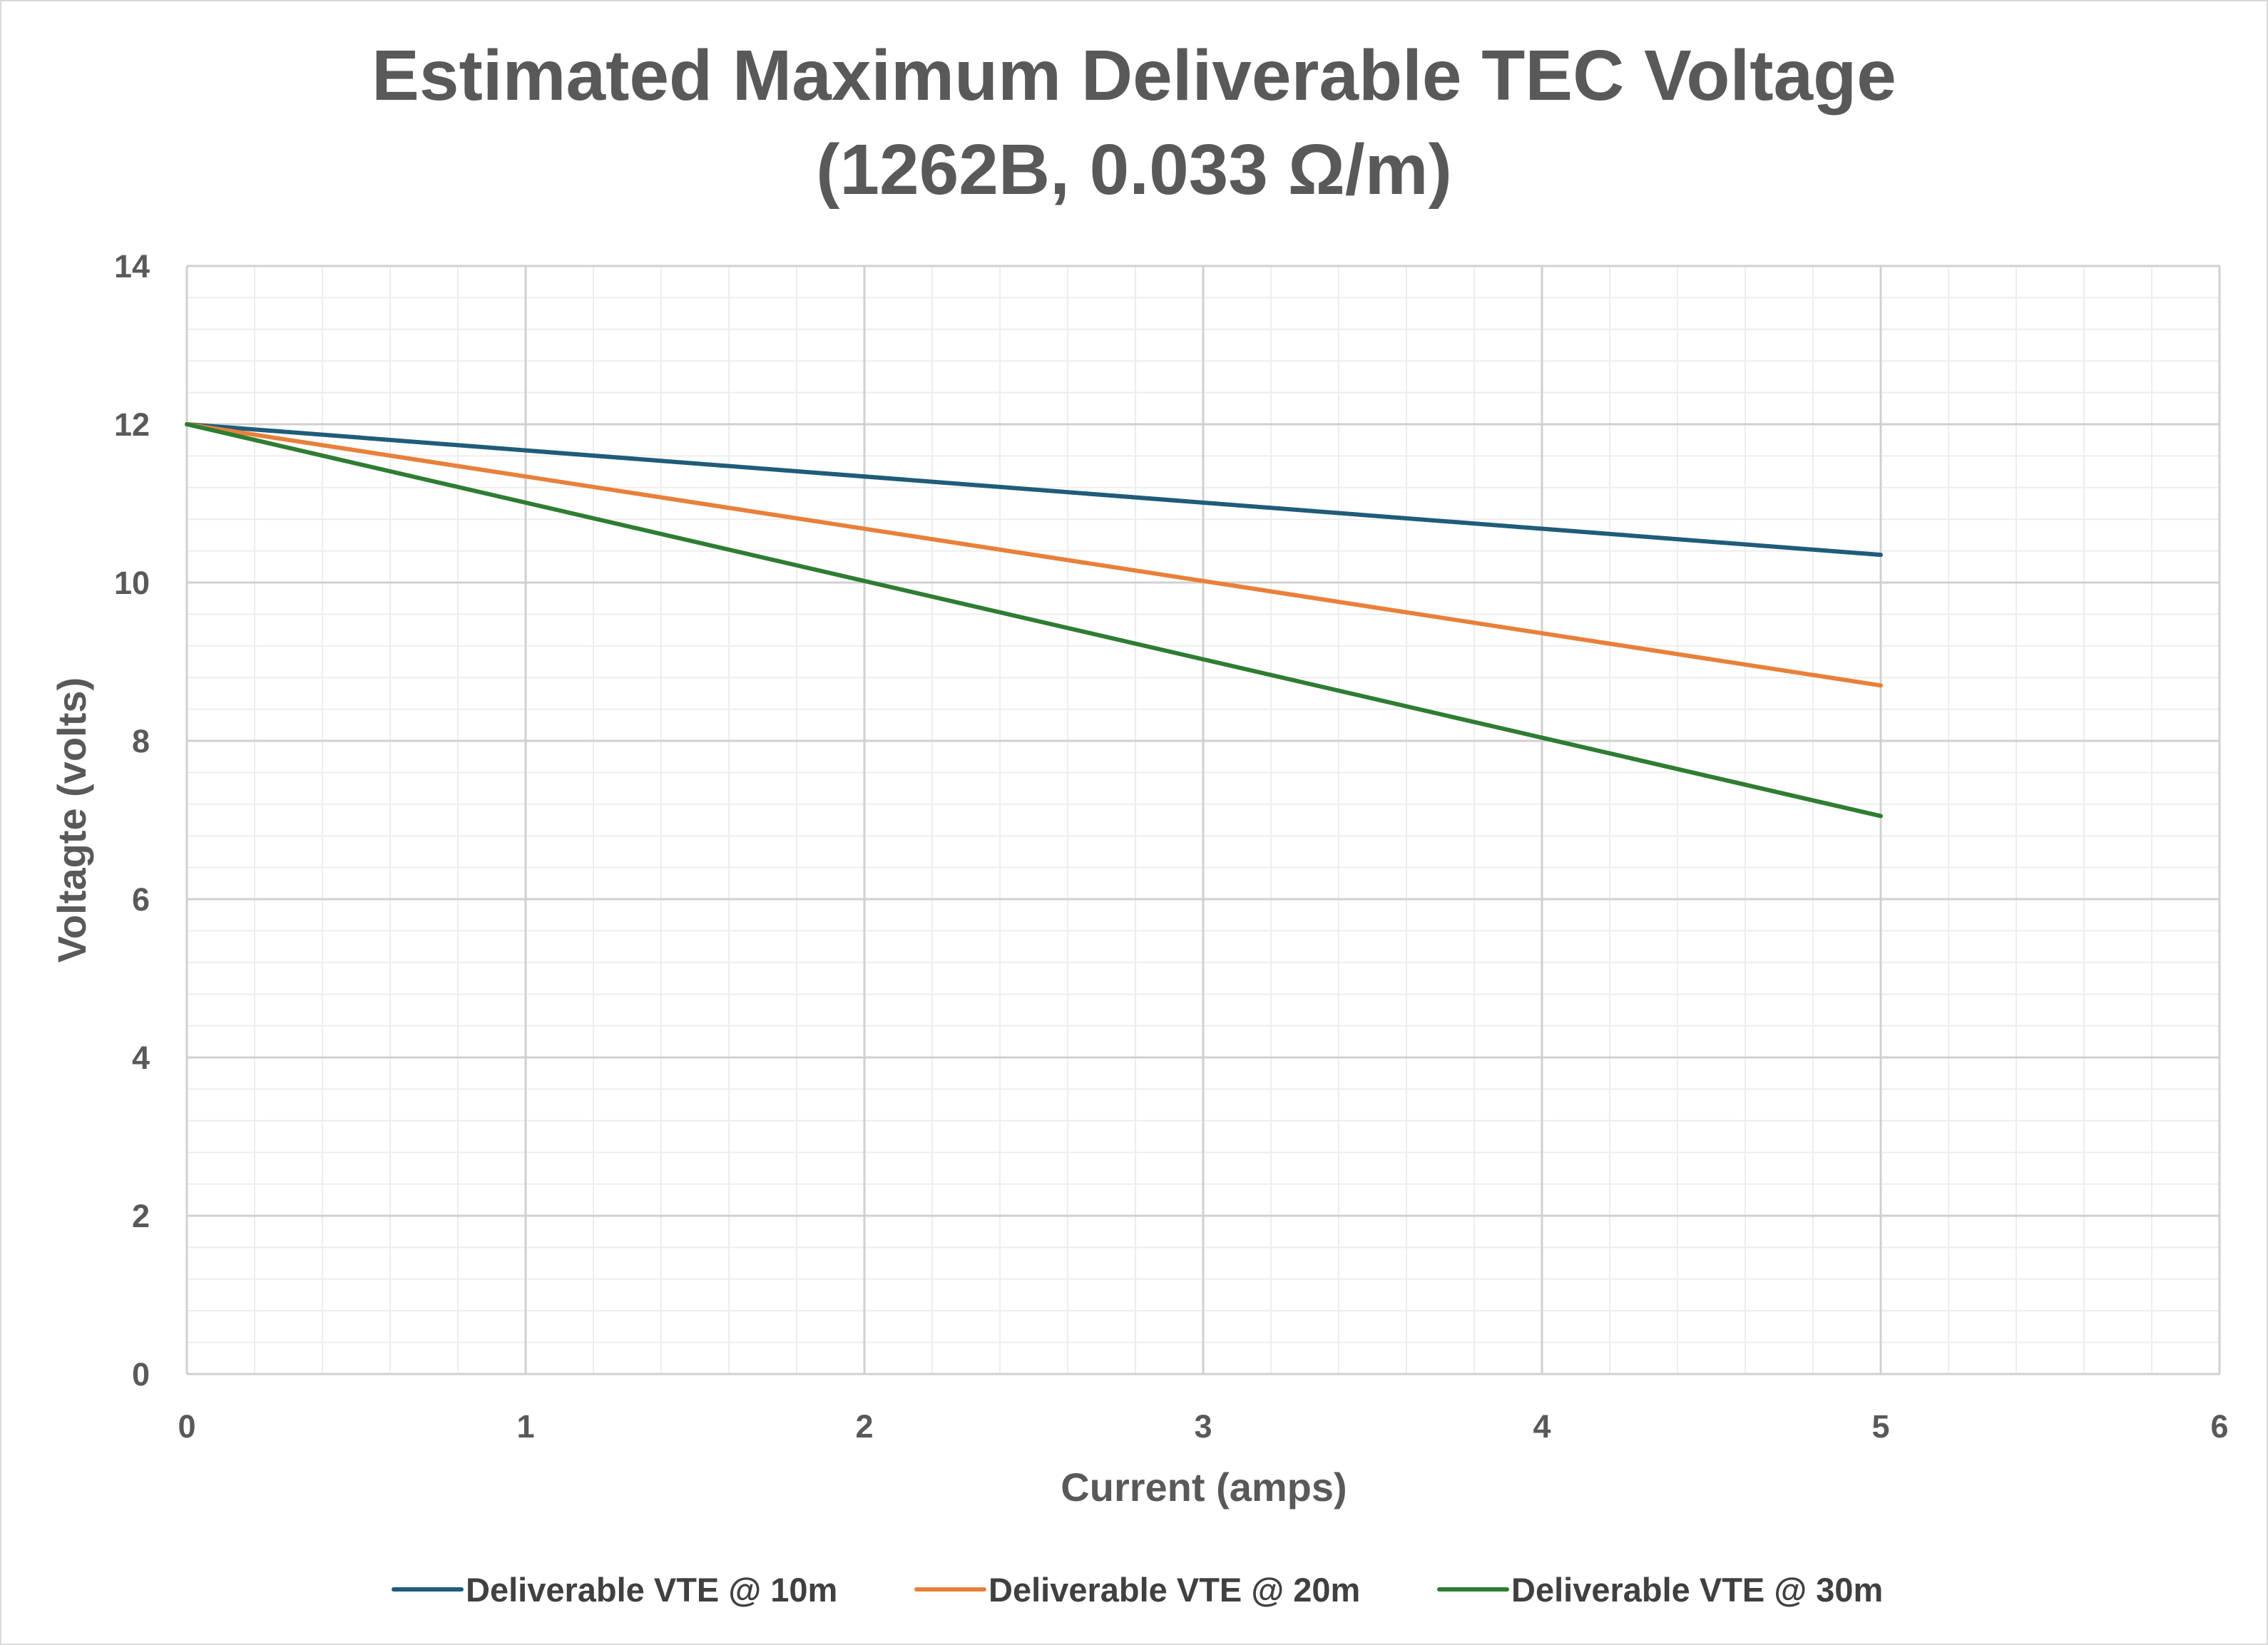  Describe the element at coordinates (1542, 1426) in the screenshot. I see `x-tick-label: 4` at that location.